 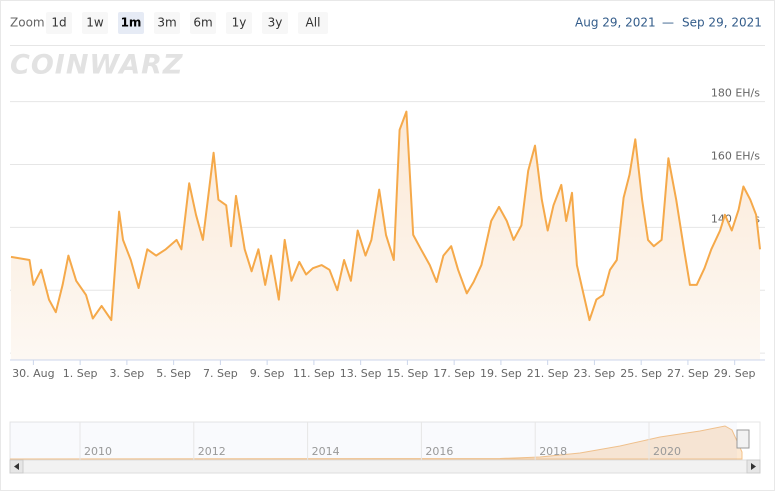 I want to click on x-tick-label: 1. Sep, so click(x=80, y=373).